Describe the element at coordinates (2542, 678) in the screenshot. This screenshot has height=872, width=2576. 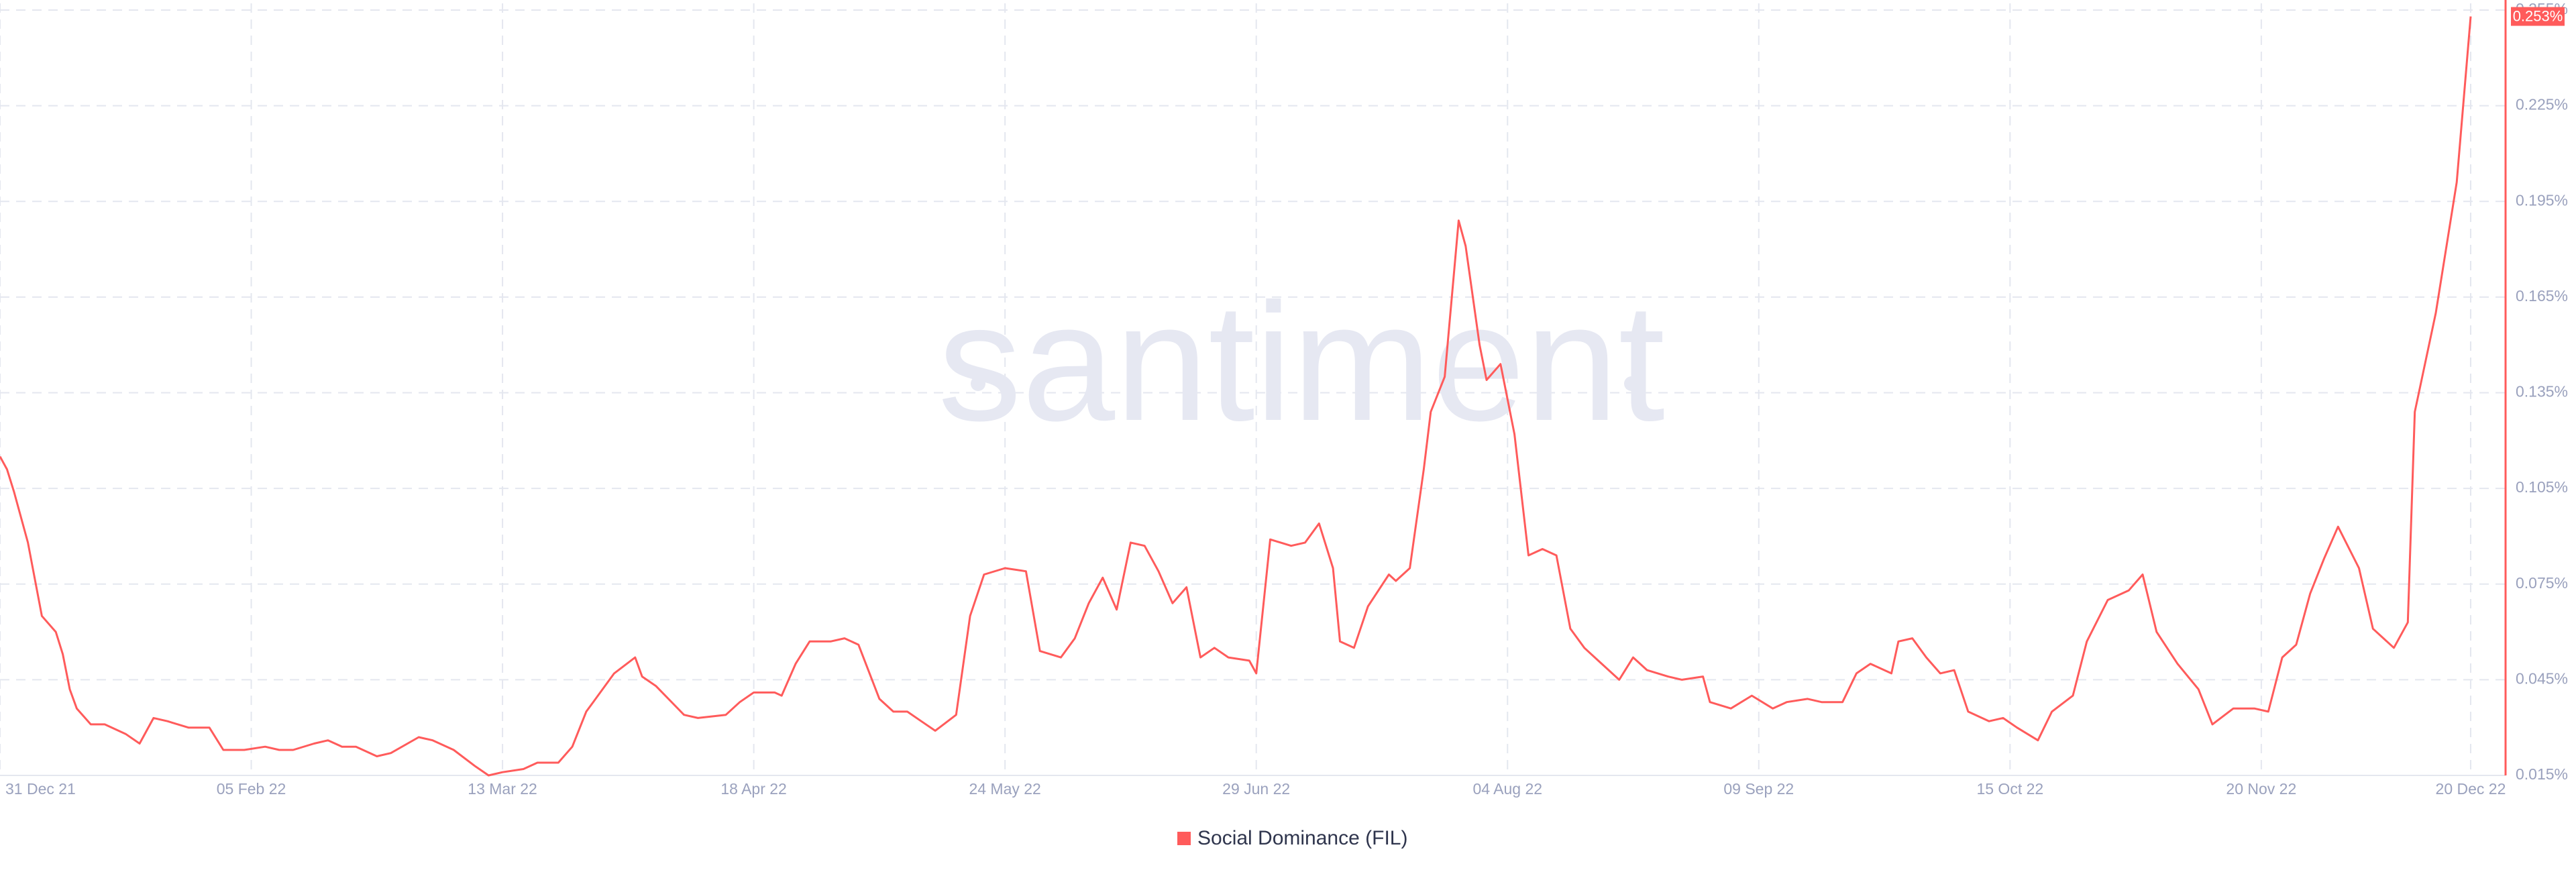
I see `y-tick-label: 0.045%` at that location.